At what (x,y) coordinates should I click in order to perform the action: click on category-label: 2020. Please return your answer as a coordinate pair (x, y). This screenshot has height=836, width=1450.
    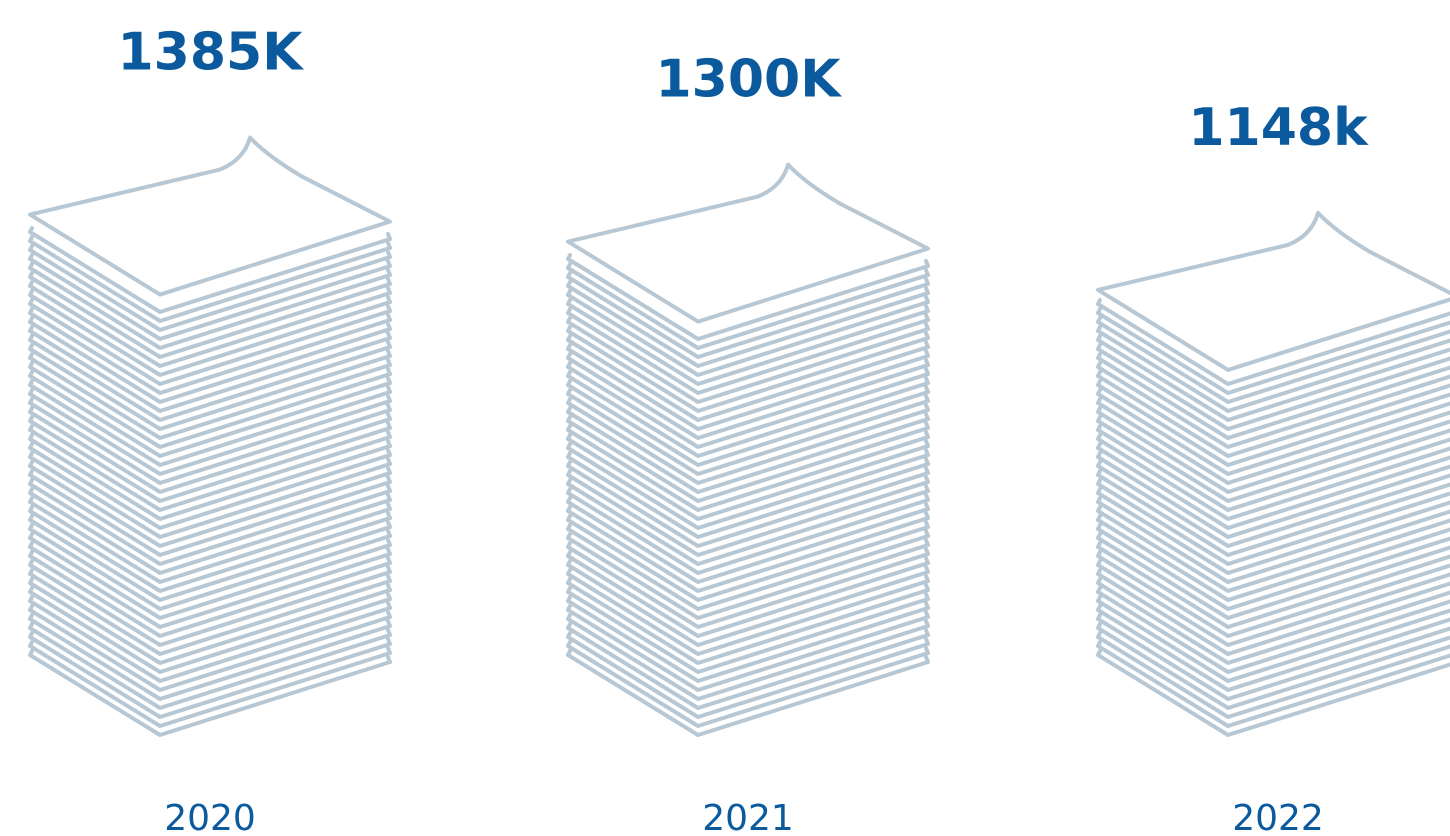
    Looking at the image, I should click on (210, 817).